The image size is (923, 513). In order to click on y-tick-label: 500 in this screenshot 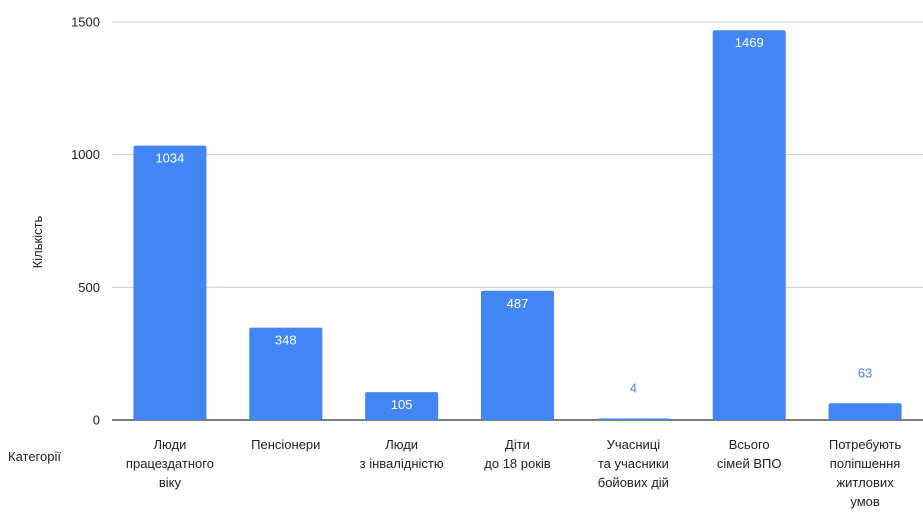, I will do `click(89, 287)`.